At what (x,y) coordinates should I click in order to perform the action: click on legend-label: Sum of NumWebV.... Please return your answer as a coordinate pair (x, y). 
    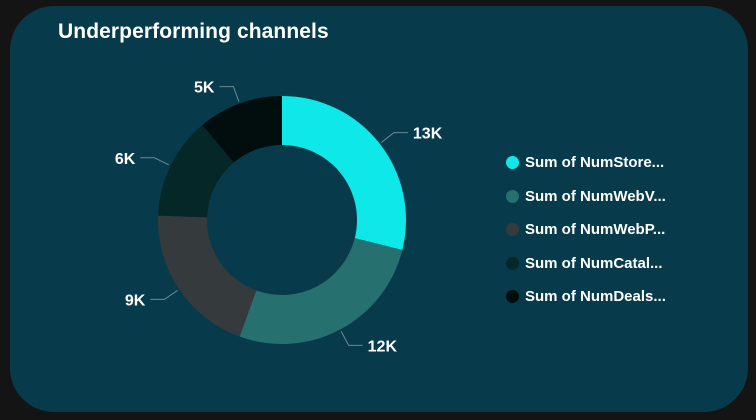
    Looking at the image, I should click on (595, 196).